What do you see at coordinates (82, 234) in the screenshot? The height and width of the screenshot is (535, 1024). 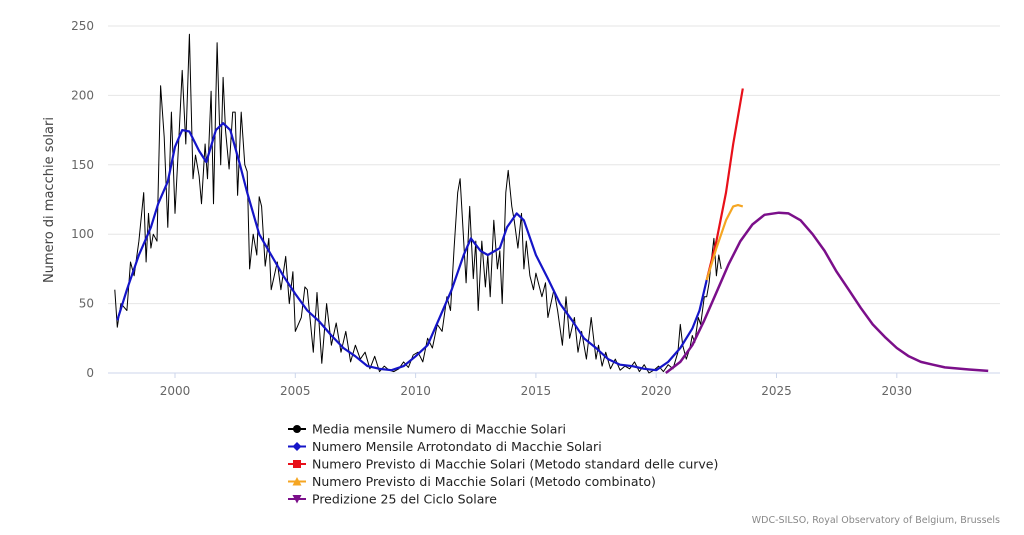 I see `y-tick-label: 100` at bounding box center [82, 234].